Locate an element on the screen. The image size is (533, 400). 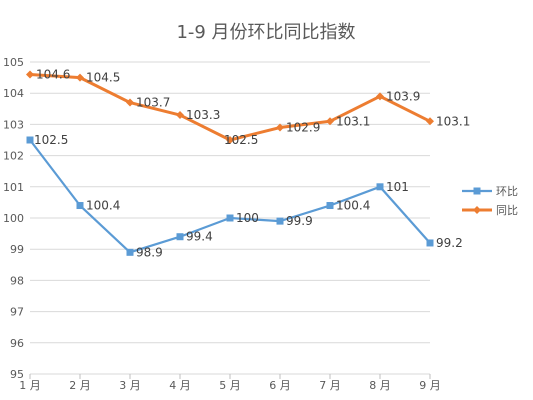
x-axis-ticks: 1 月 2 月 3 月 4 月 5 月 6 月 7 月 8 月 9 月 is located at coordinates (230, 383).